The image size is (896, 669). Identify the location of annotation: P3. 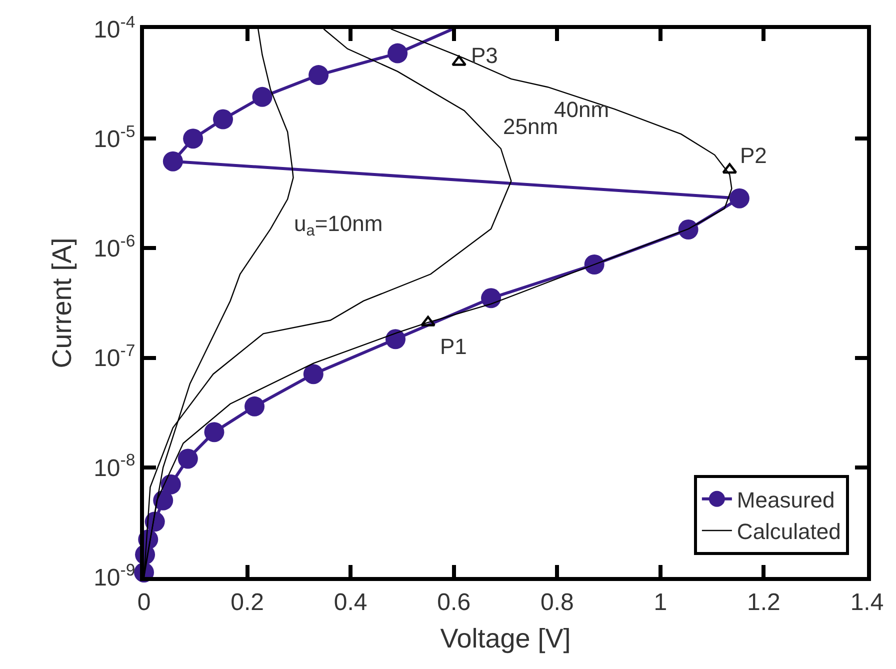
(484, 55).